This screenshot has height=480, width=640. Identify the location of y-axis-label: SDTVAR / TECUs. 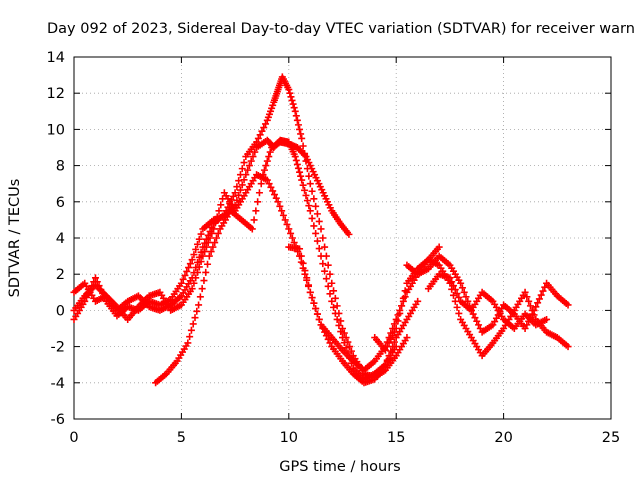
(15, 238).